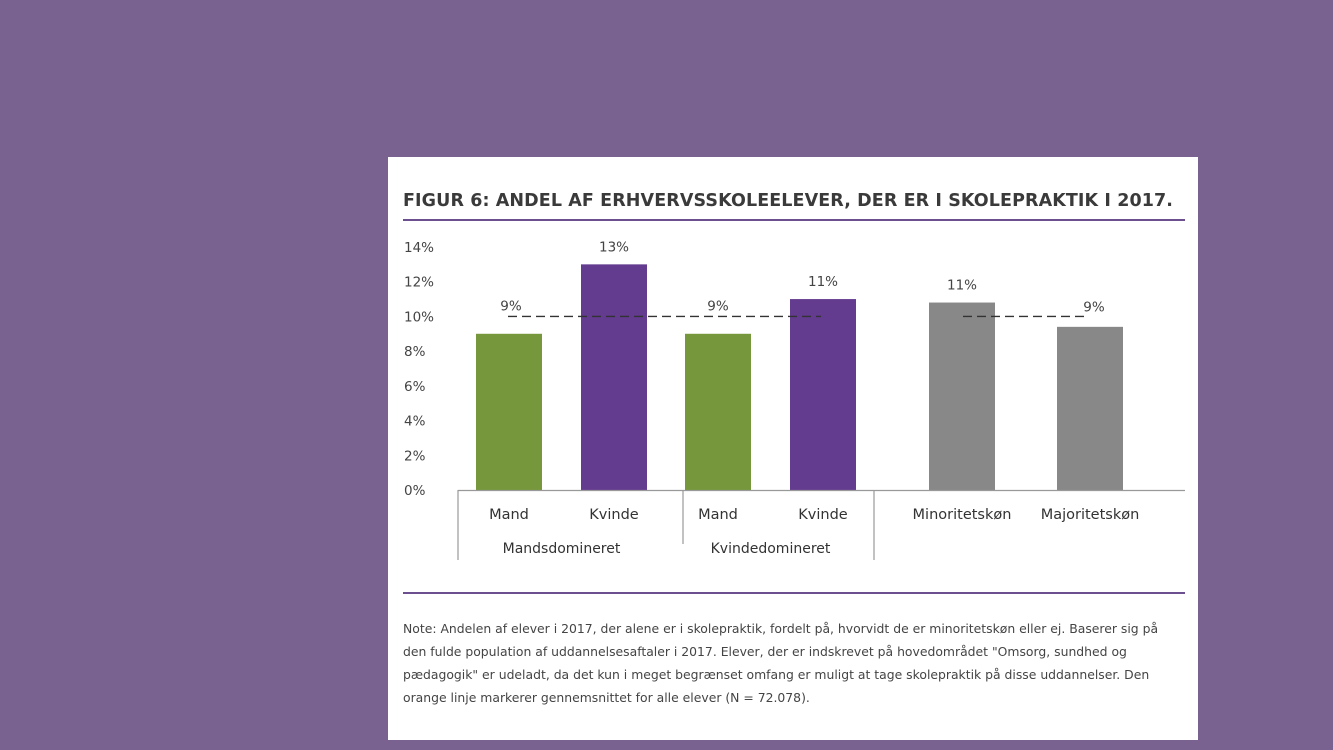  I want to click on group-label: Mandsdomineret, so click(562, 549).